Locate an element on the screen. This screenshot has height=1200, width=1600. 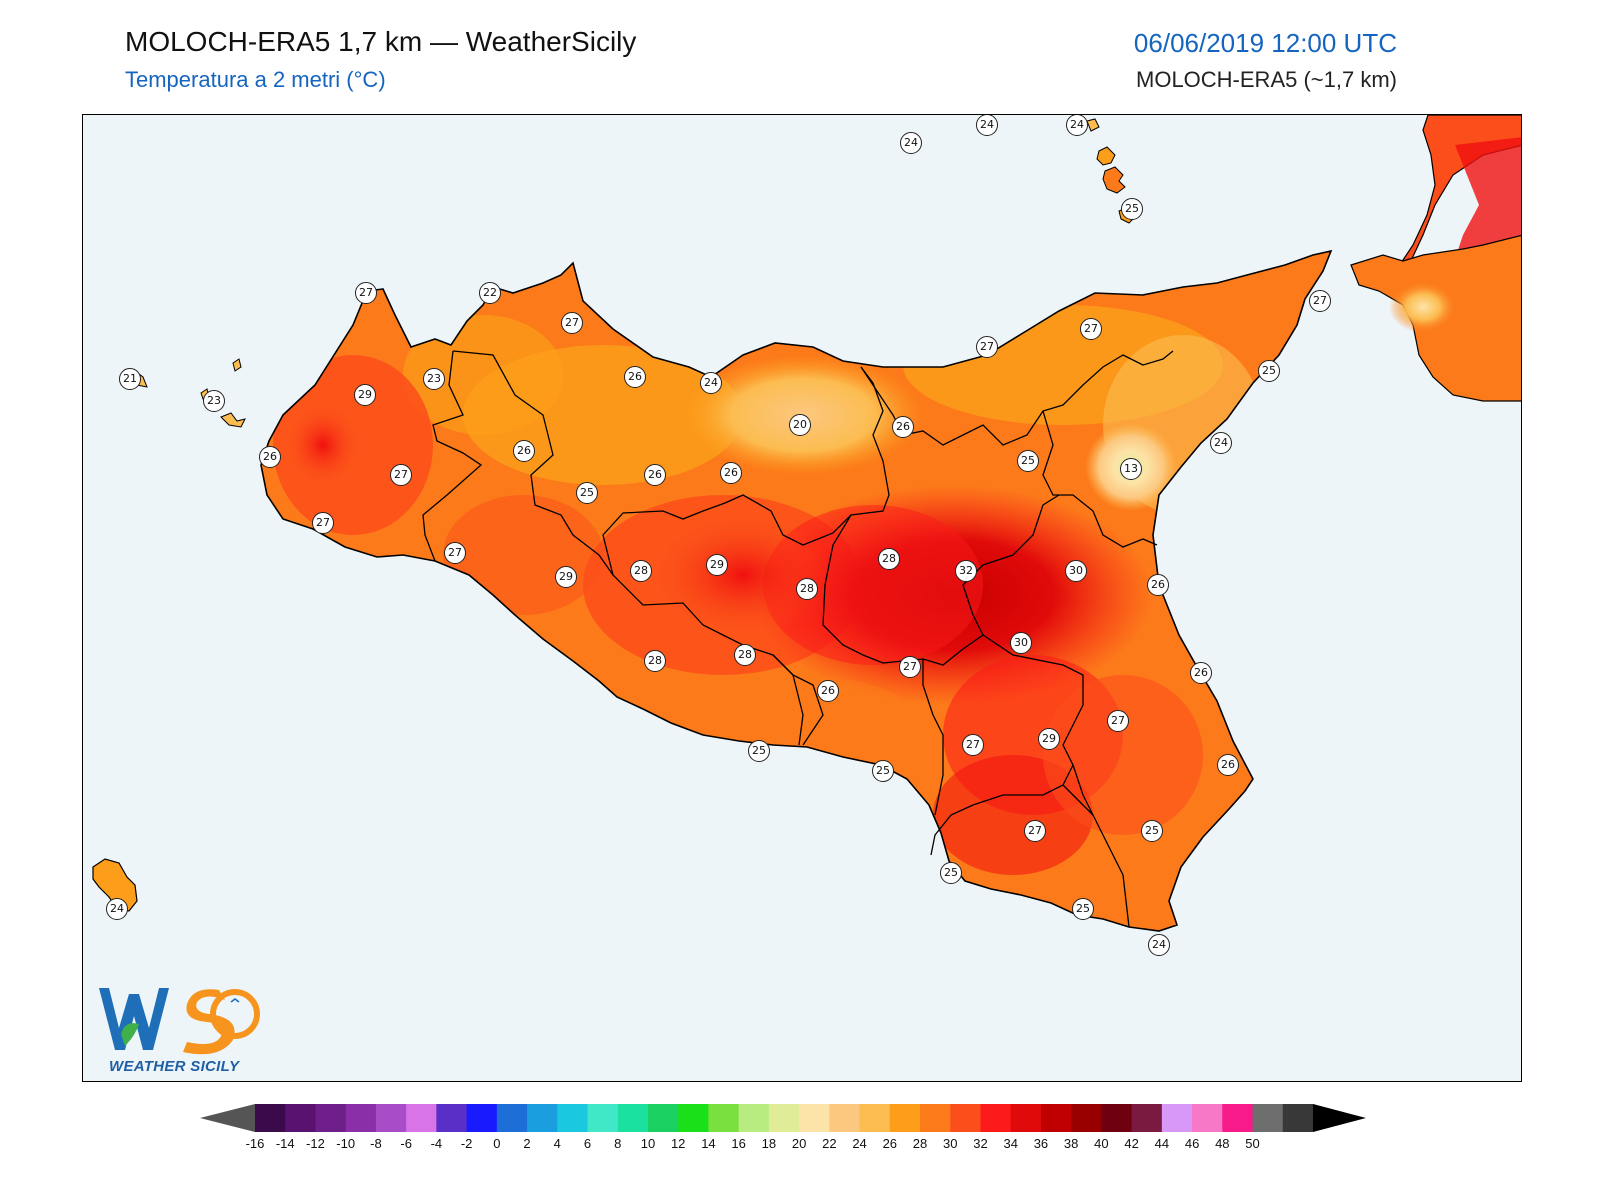
colorbar-tick-label: 42 is located at coordinates (1131, 1143).